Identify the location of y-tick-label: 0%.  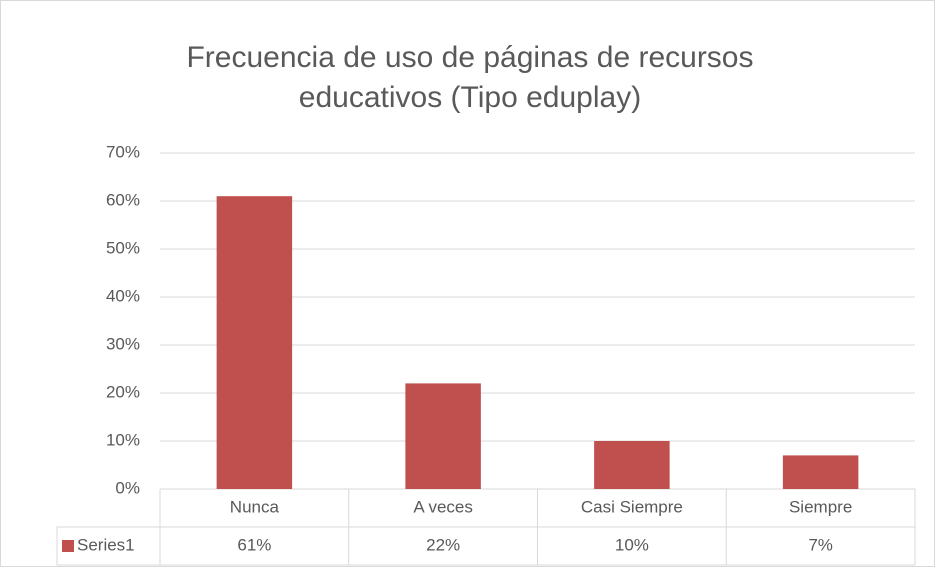
(127, 487).